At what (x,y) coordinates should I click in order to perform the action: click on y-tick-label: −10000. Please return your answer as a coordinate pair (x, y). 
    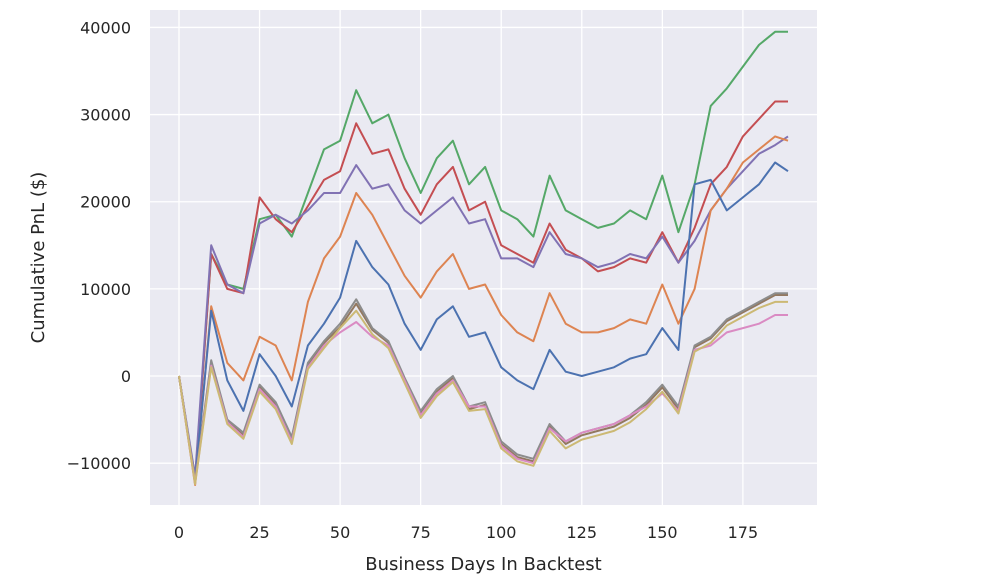
    Looking at the image, I should click on (99, 463).